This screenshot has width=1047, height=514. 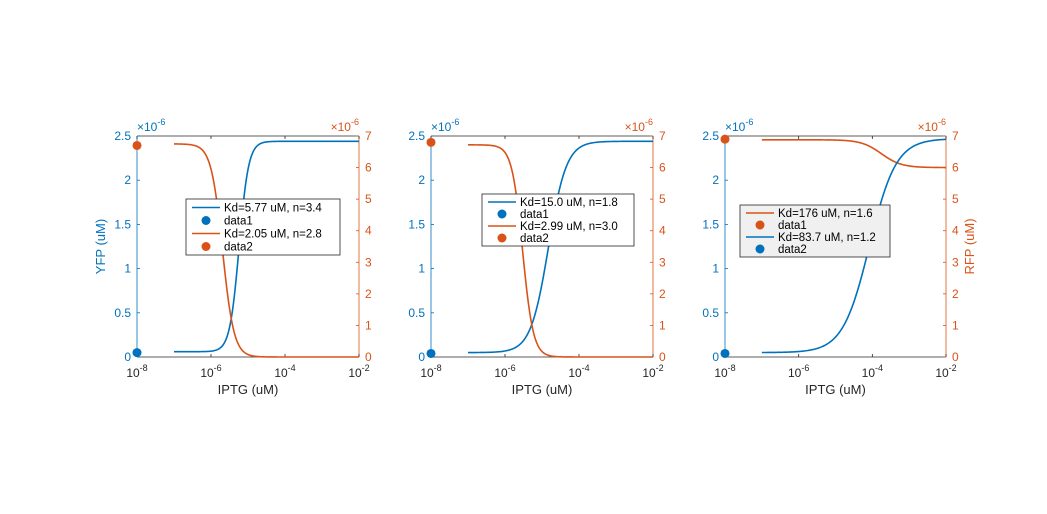 What do you see at coordinates (542, 389) in the screenshot?
I see `x-axis-label: IPTG (uM)` at bounding box center [542, 389].